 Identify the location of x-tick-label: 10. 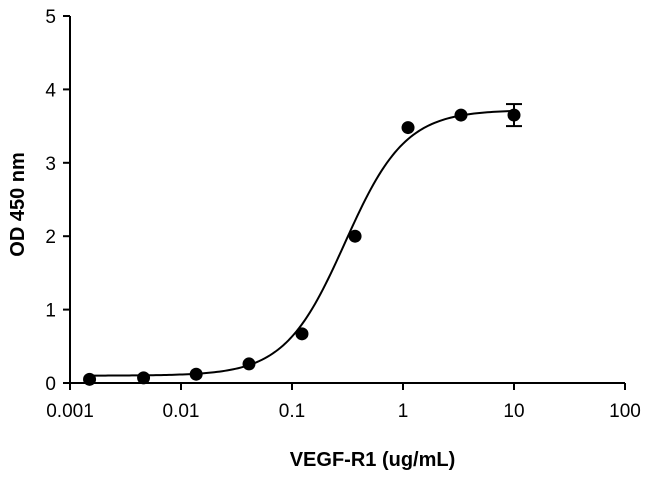
(513, 411).